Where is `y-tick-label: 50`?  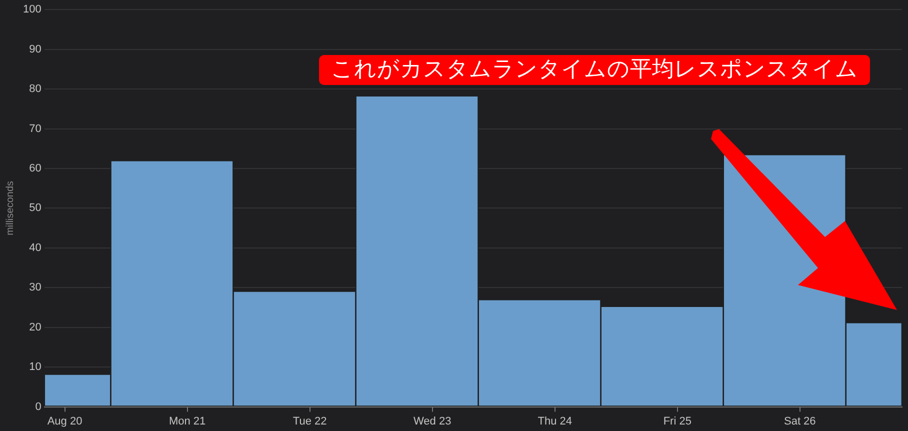
y-tick-label: 50 is located at coordinates (35, 208).